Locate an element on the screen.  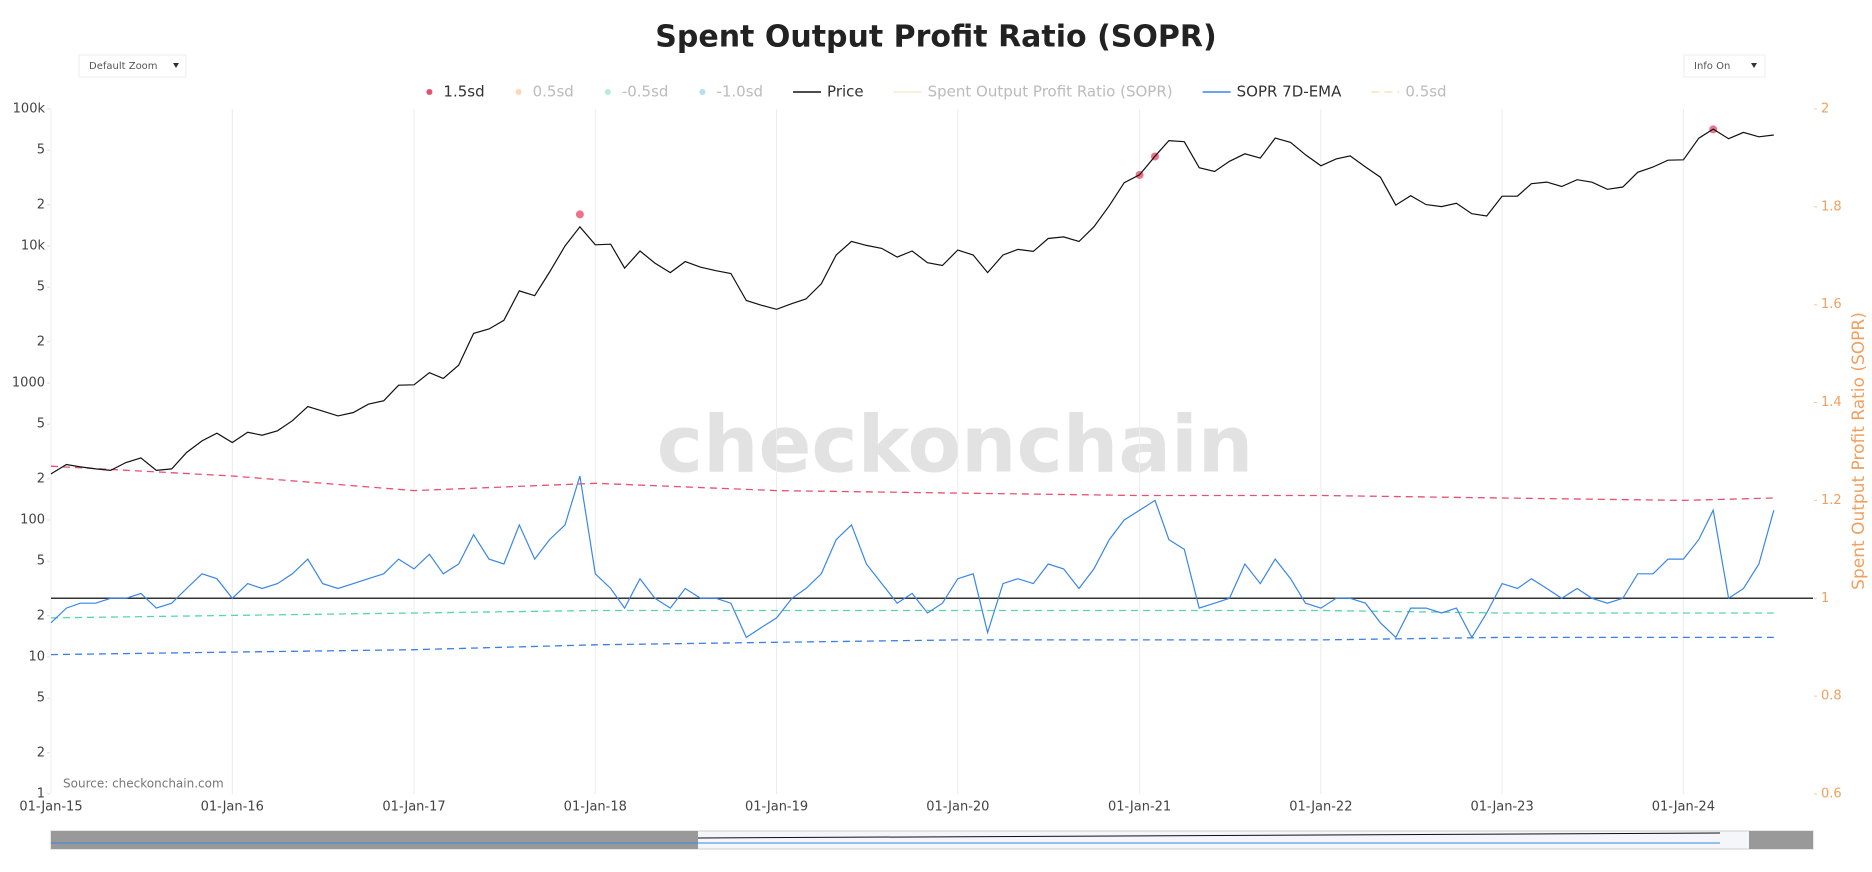
y-tick-label: 100 is located at coordinates (32, 520).